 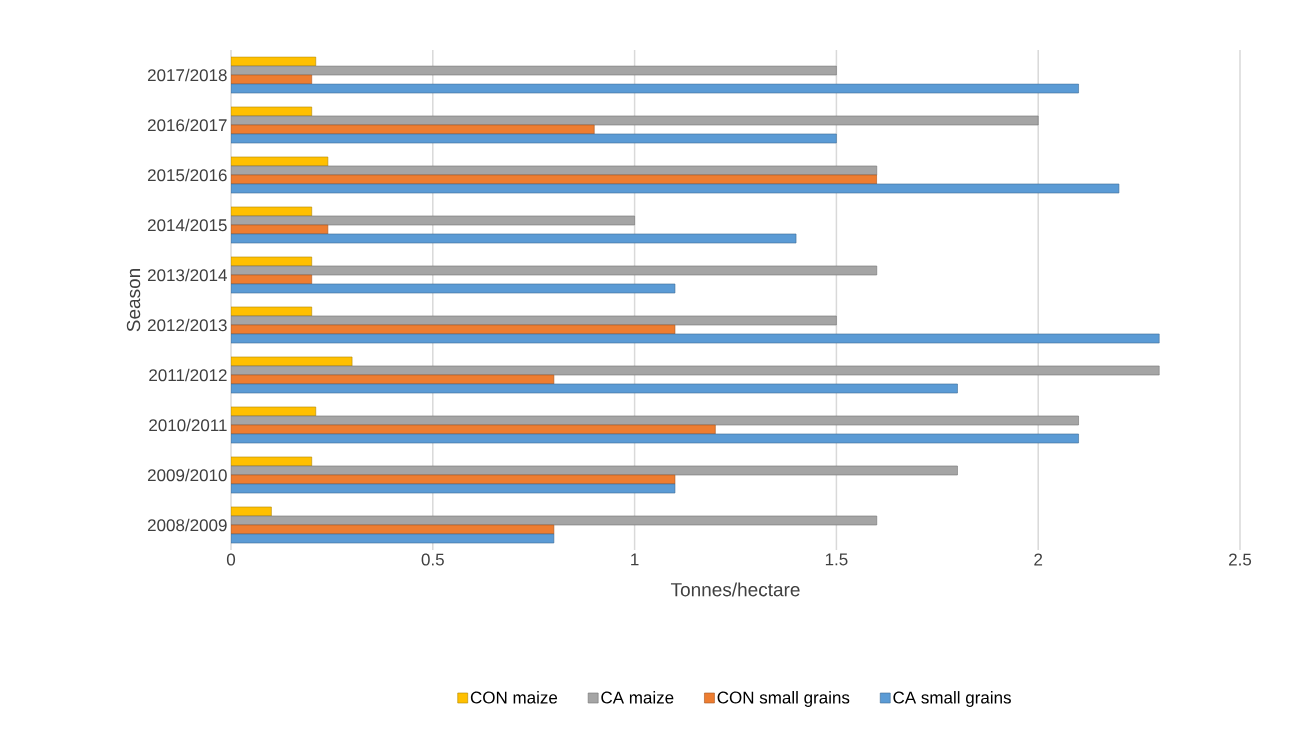 What do you see at coordinates (187, 75) in the screenshot?
I see `y-tick-label: 2017/2018` at bounding box center [187, 75].